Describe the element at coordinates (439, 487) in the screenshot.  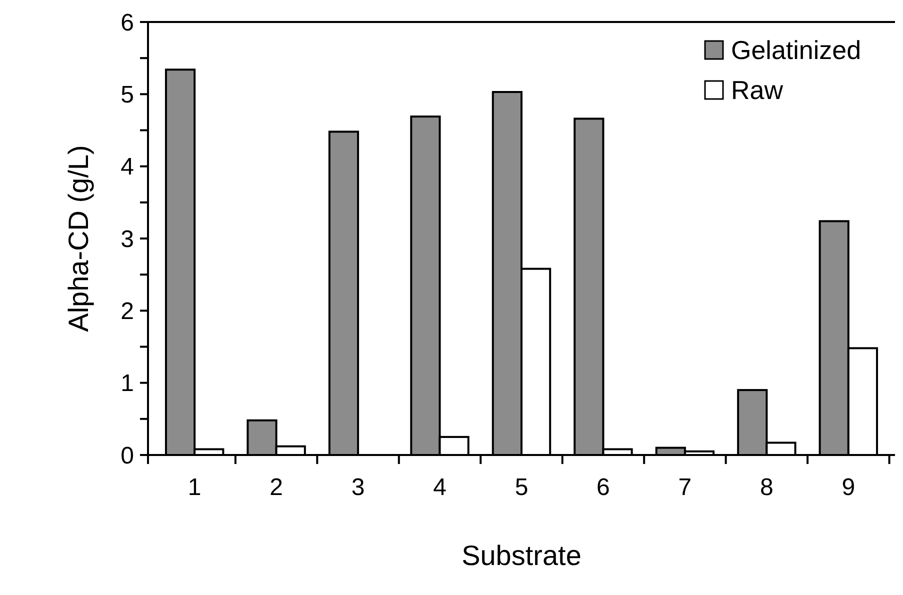
I see `x-tick-label: 4` at that location.